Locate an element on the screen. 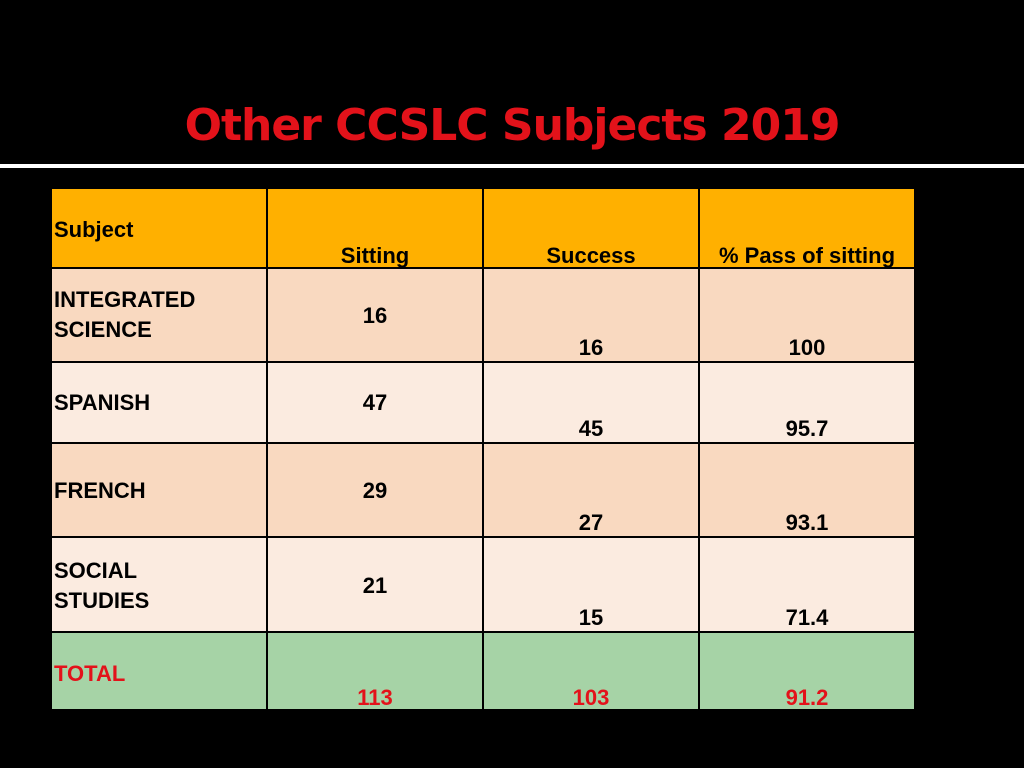  success-cell: 15 is located at coordinates (591, 584).